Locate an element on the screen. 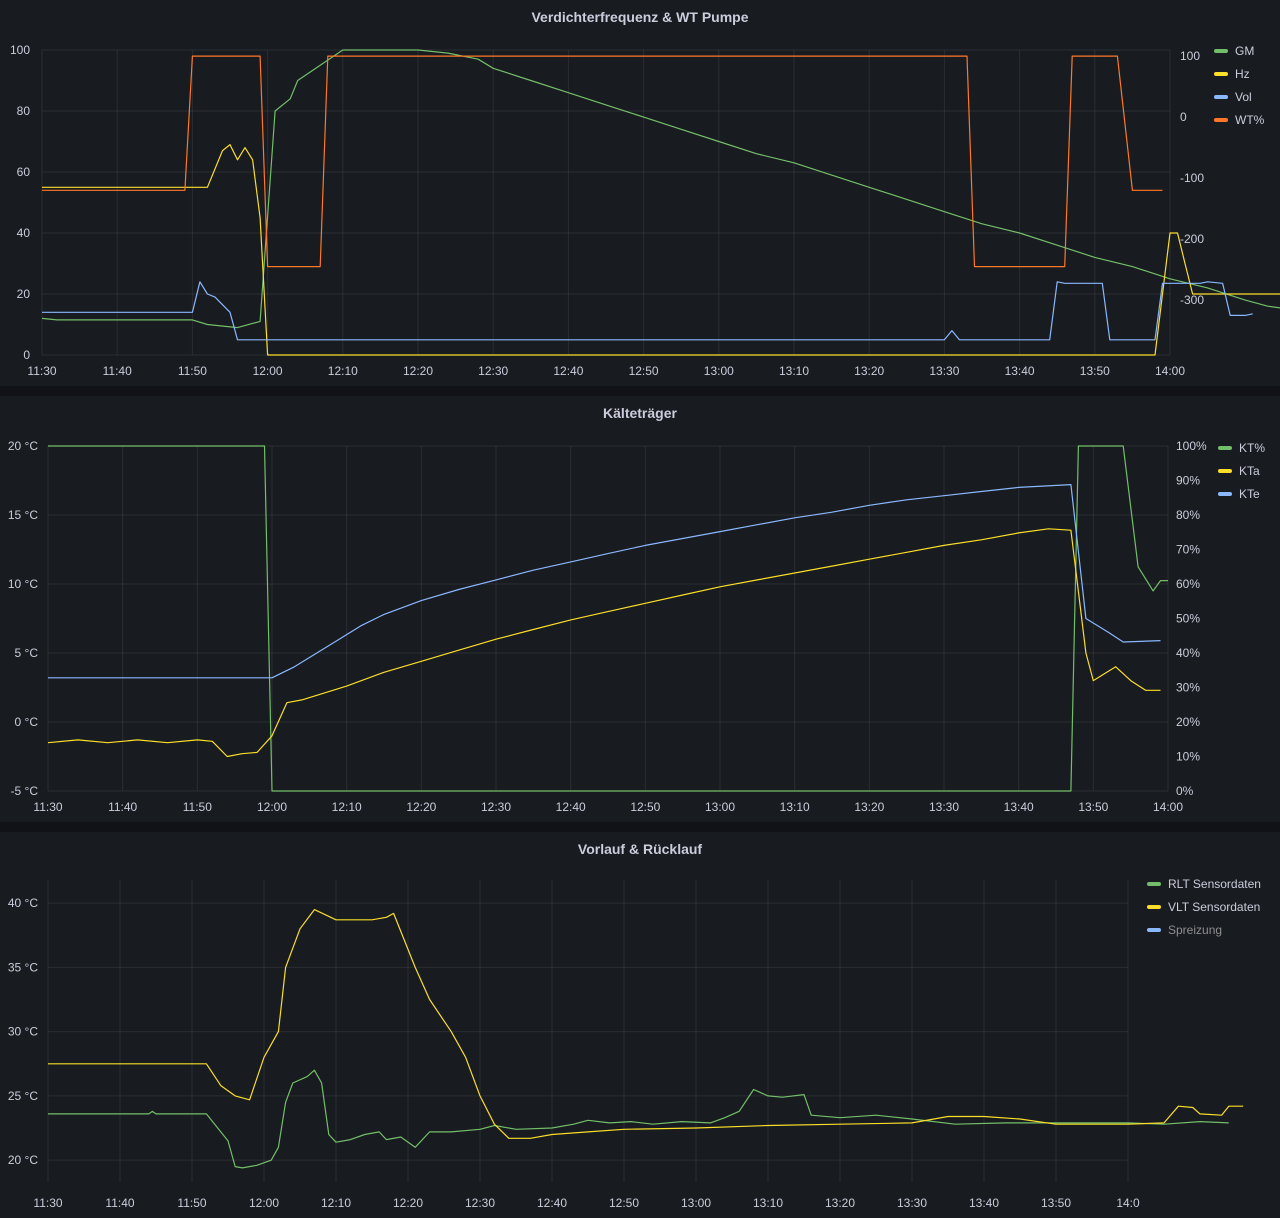  y-tick-label: 5 °C is located at coordinates (27, 653).